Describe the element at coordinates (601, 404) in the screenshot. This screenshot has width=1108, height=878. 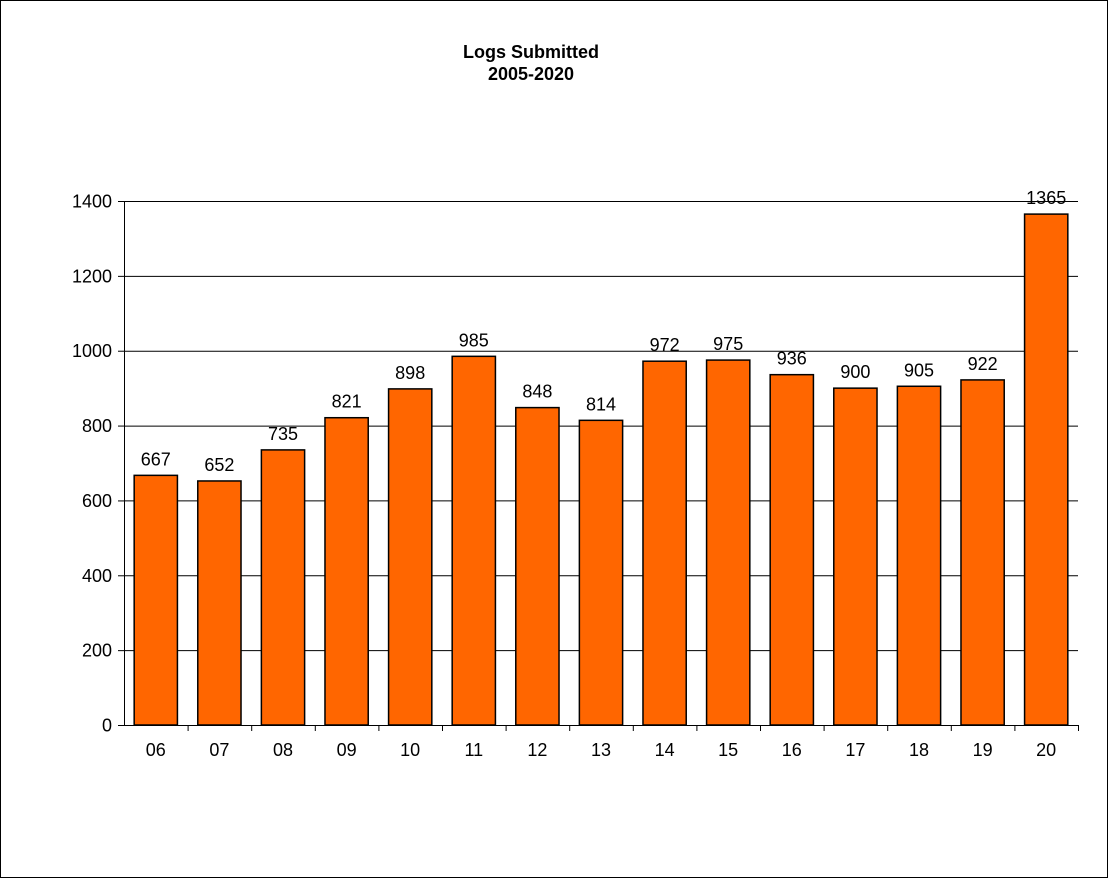
I see `data-label: 814` at that location.